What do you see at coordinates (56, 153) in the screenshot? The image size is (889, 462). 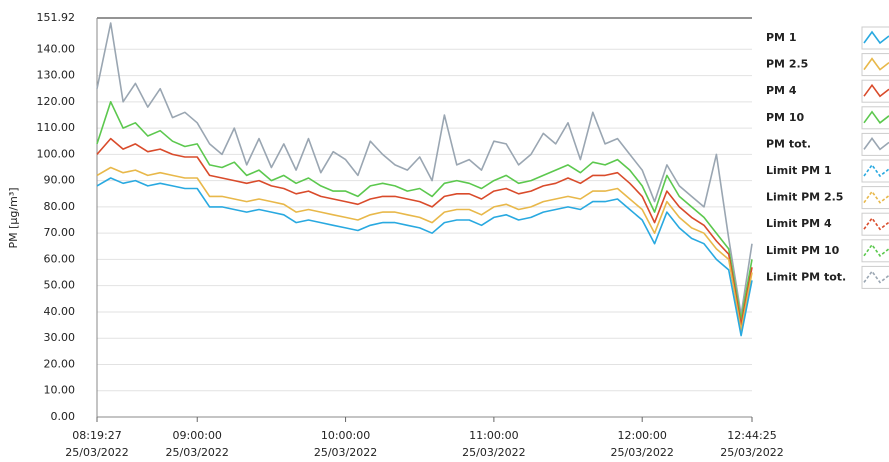 I see `y-tick-label: 100.00` at bounding box center [56, 153].